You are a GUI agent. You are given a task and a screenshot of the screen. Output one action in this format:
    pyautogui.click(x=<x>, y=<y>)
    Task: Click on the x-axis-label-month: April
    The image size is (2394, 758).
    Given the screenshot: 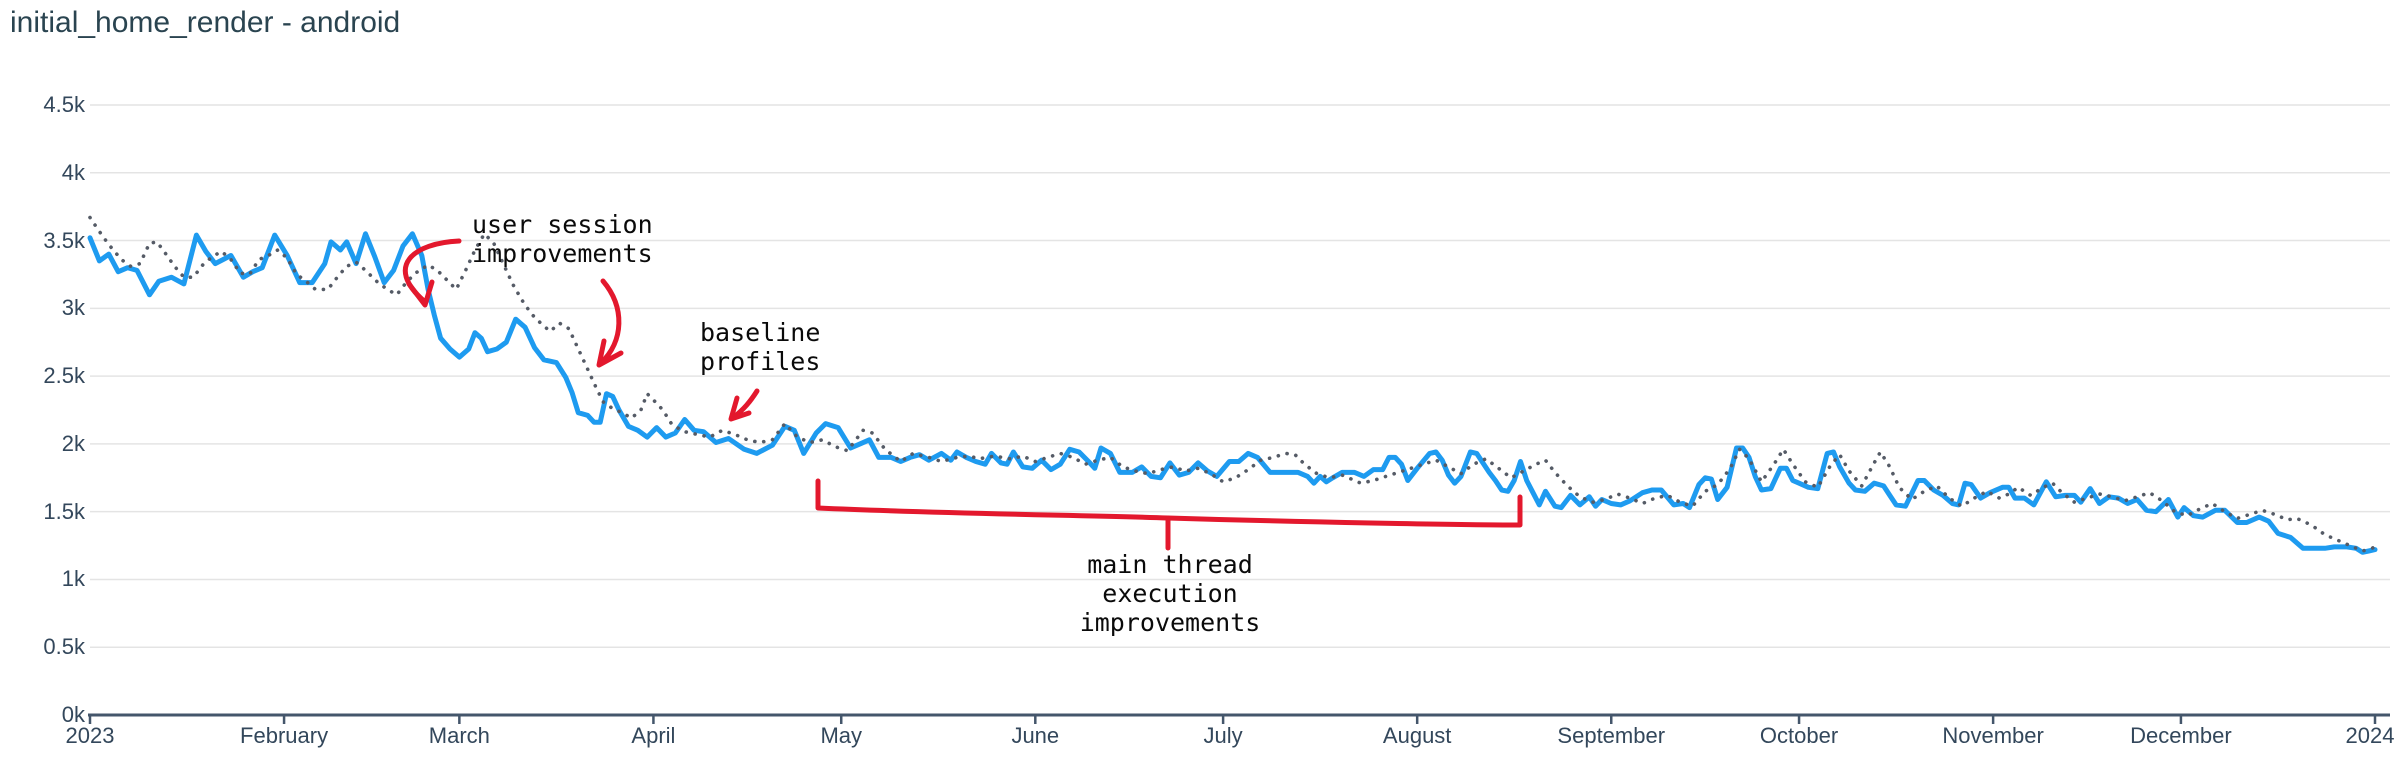 What is the action you would take?
    pyautogui.click(x=653, y=735)
    